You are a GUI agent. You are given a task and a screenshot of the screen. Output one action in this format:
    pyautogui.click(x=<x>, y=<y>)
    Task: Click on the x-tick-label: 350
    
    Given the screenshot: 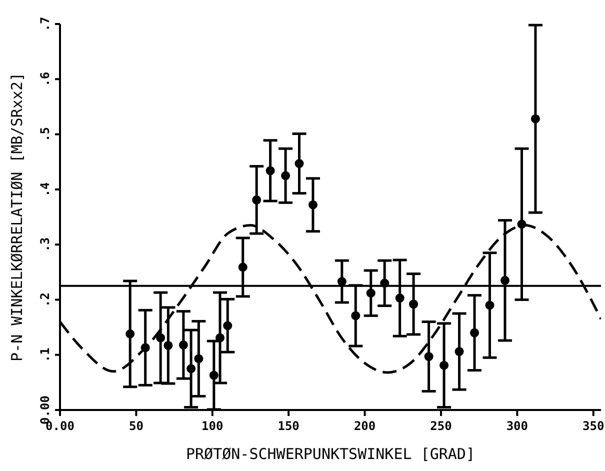 What is the action you would take?
    pyautogui.click(x=593, y=426)
    